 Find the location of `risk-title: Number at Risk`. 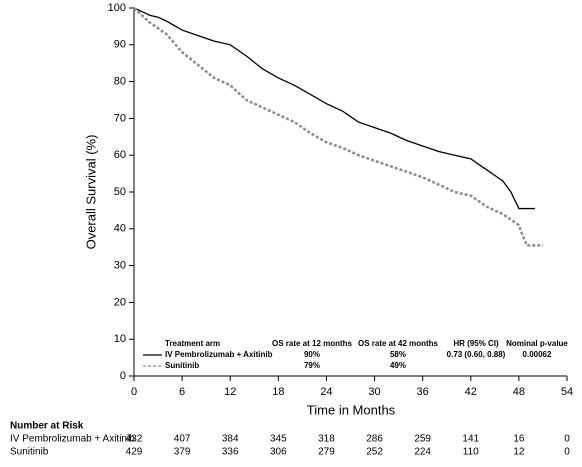

risk-title: Number at Risk is located at coordinates (47, 426).